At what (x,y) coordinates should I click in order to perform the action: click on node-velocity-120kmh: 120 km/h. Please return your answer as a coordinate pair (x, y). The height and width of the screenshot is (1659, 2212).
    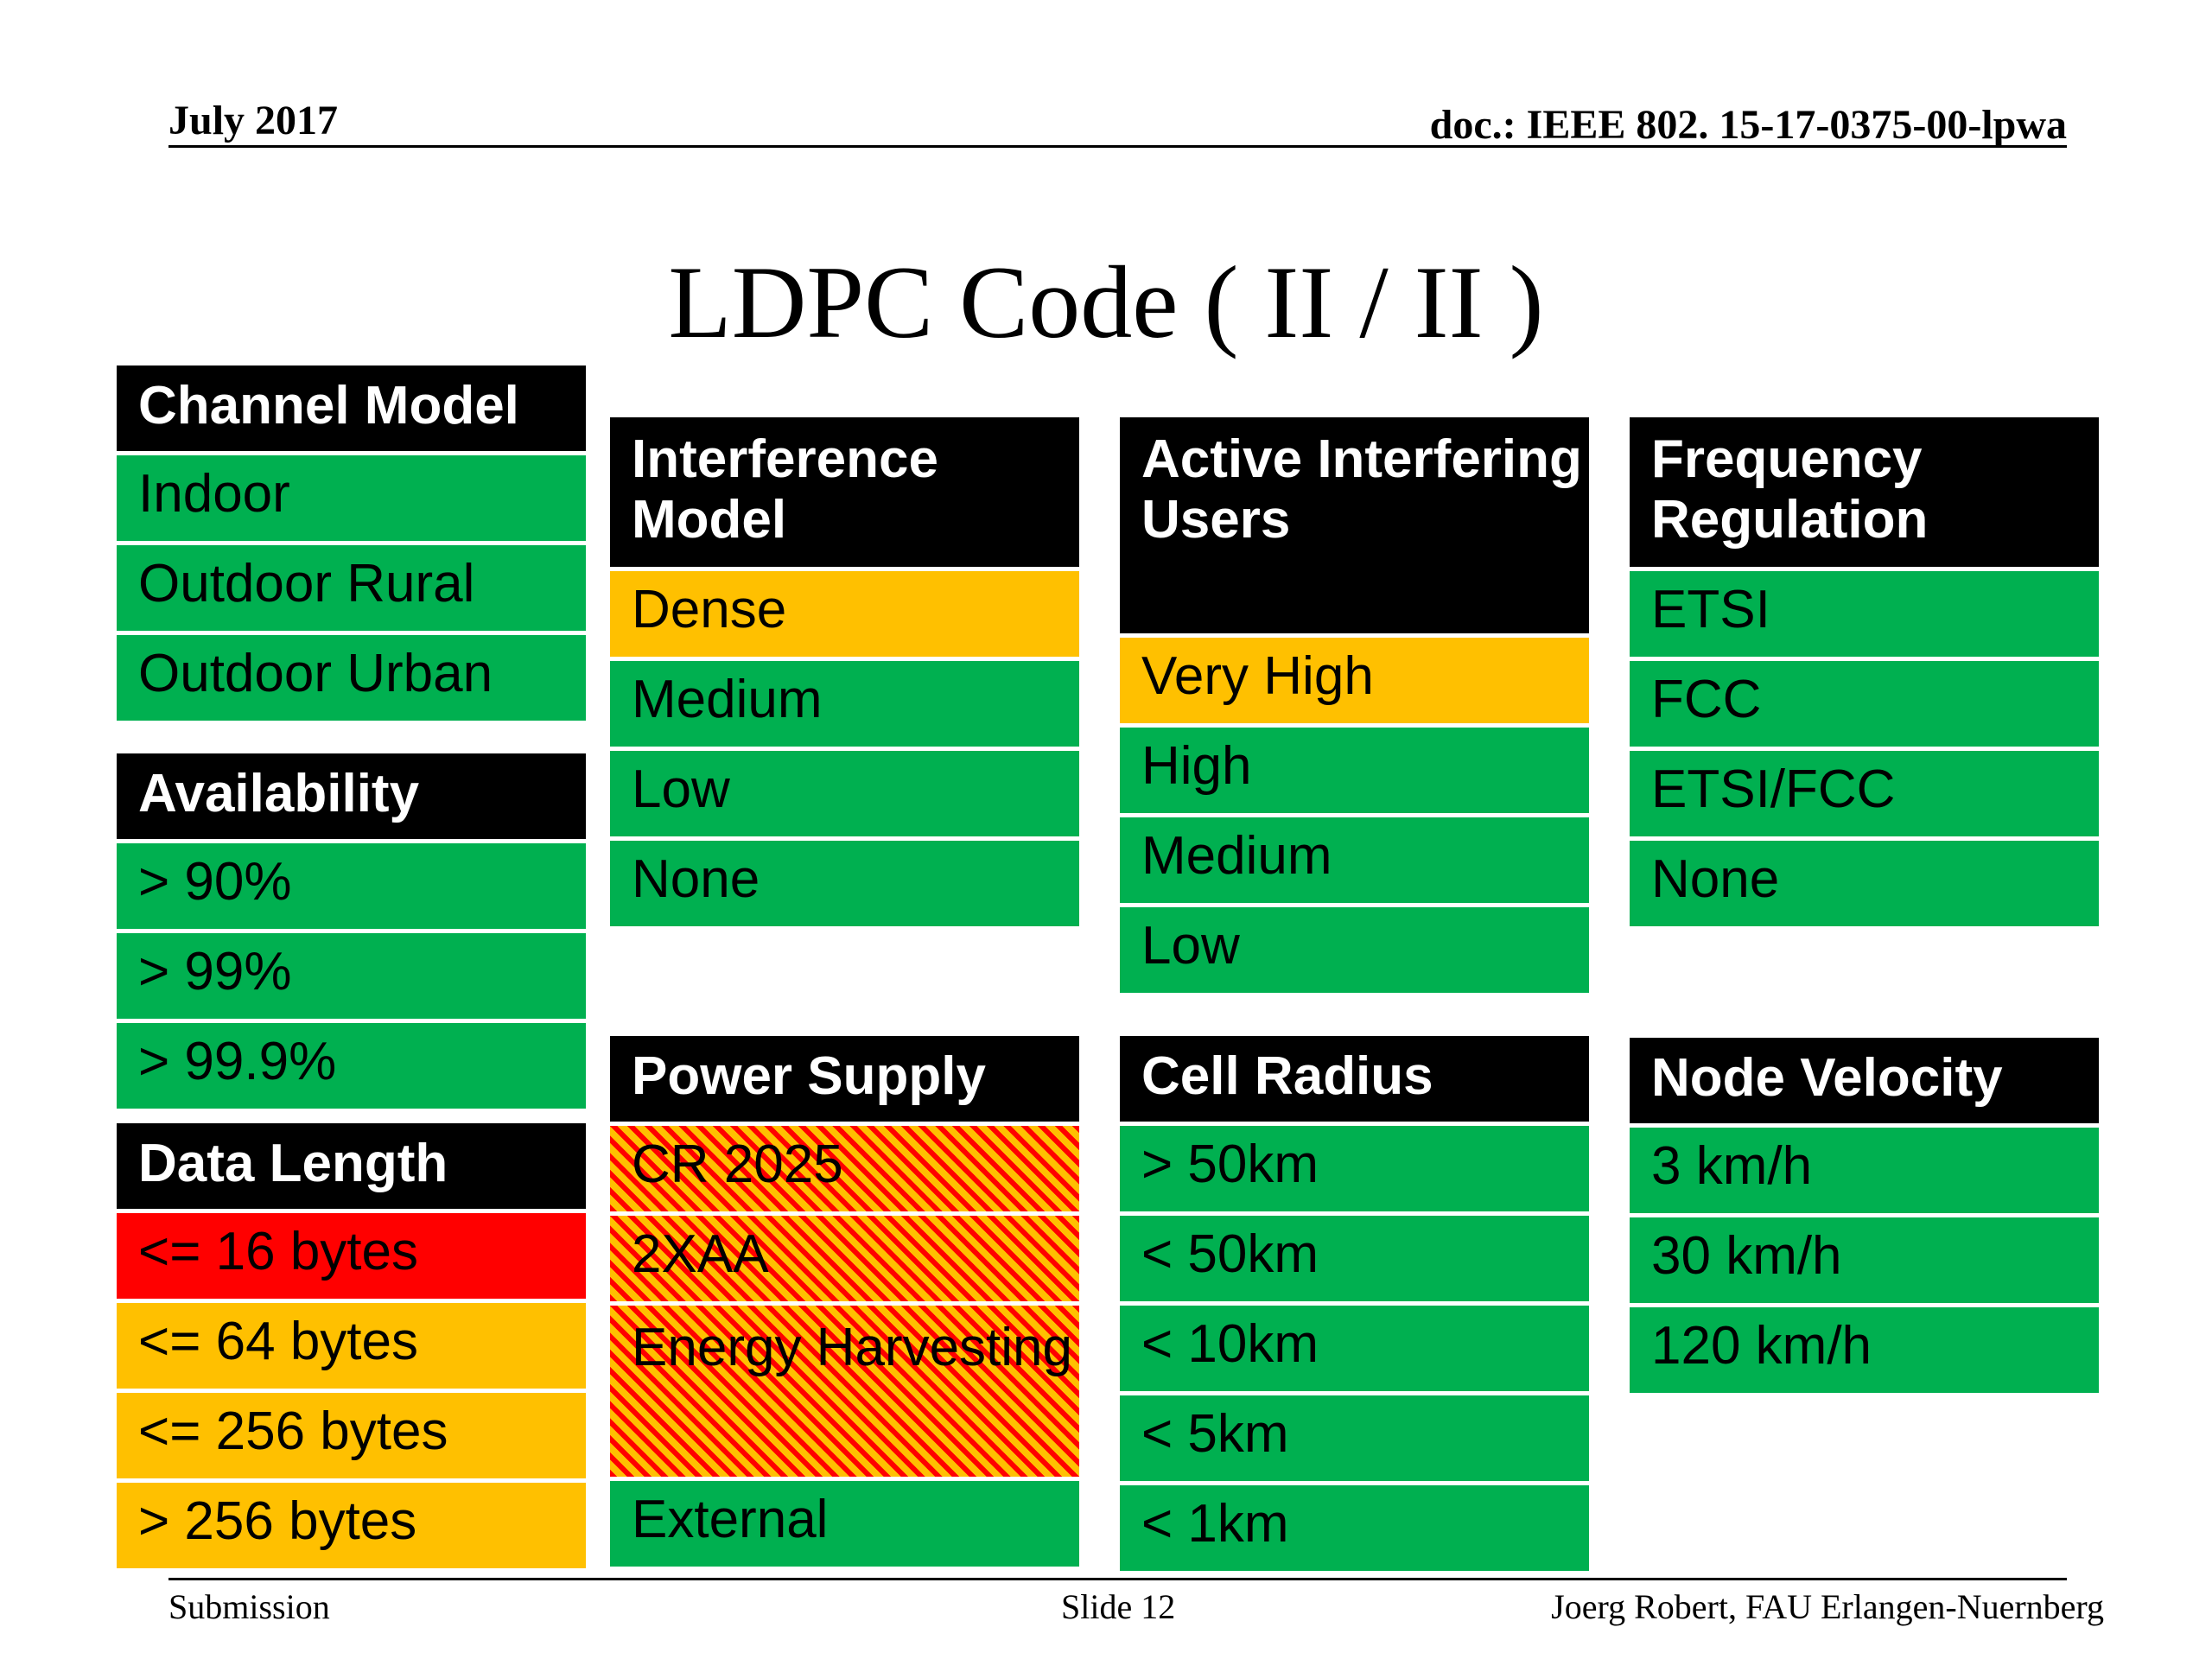
    Looking at the image, I should click on (1865, 1350).